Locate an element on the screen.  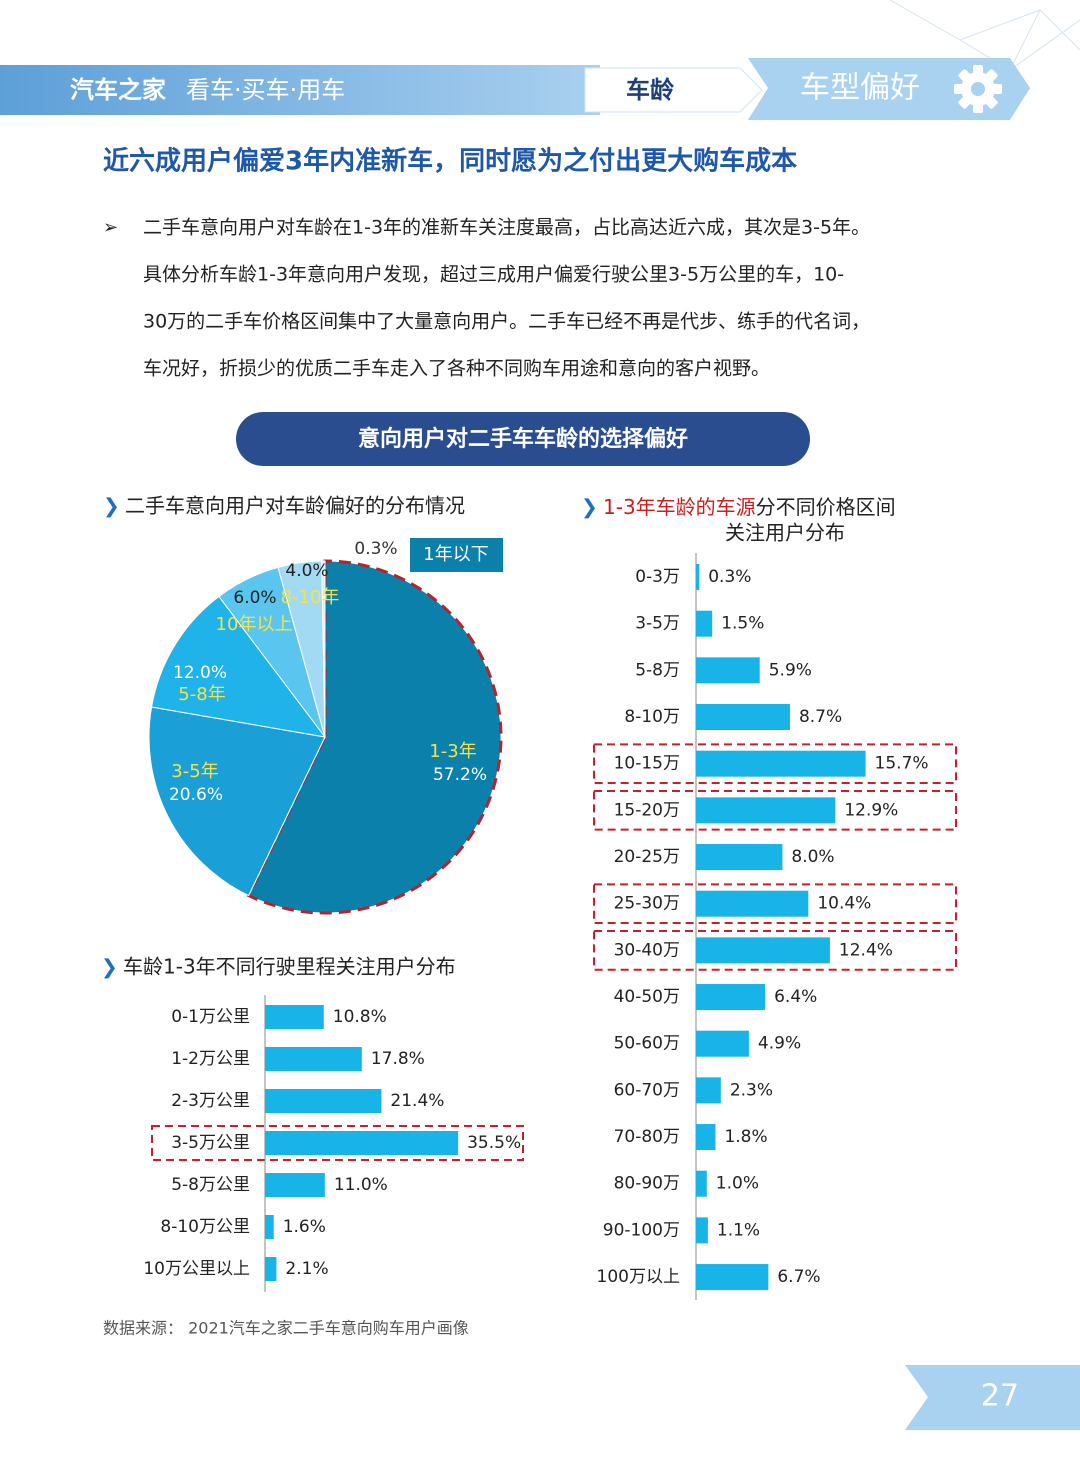
value-label: 0.3% is located at coordinates (729, 577).